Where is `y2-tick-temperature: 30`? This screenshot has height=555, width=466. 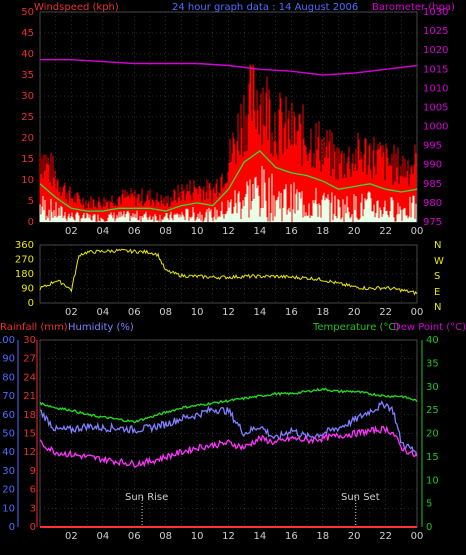
y2-tick-temperature: 30 is located at coordinates (432, 387).